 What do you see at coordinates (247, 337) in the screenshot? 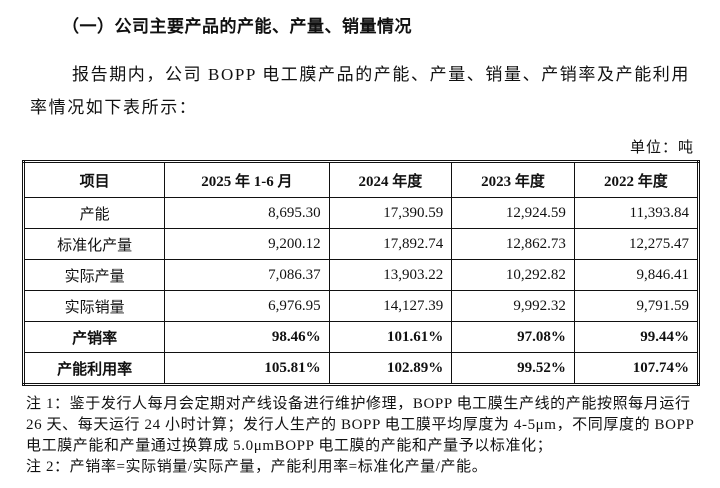
I see `value-cell: 98.46%` at bounding box center [247, 337].